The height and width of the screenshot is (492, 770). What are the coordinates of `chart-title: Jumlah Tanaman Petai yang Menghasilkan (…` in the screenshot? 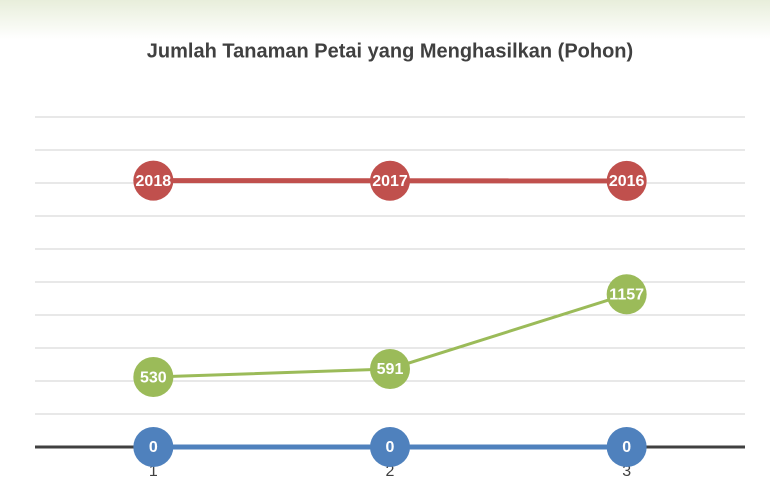 It's located at (390, 51).